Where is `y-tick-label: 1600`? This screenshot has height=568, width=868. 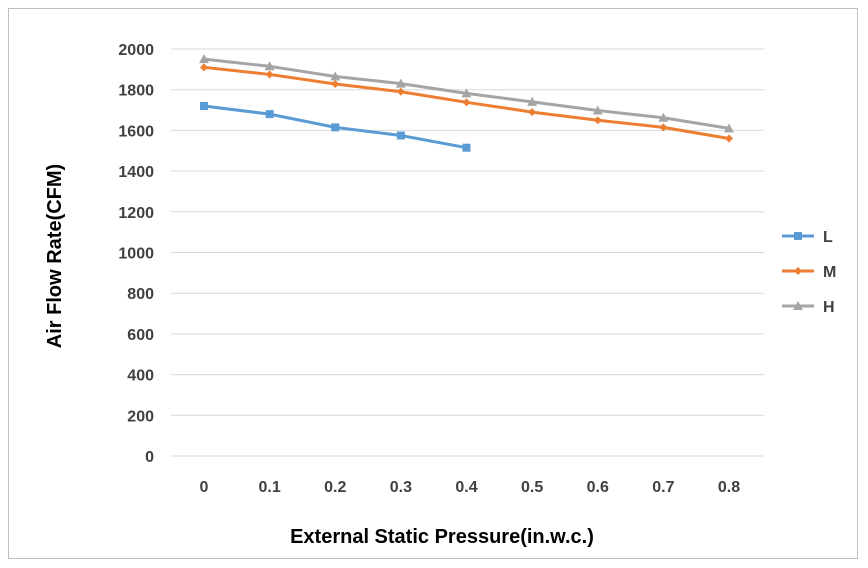 y-tick-label: 1600 is located at coordinates (136, 131).